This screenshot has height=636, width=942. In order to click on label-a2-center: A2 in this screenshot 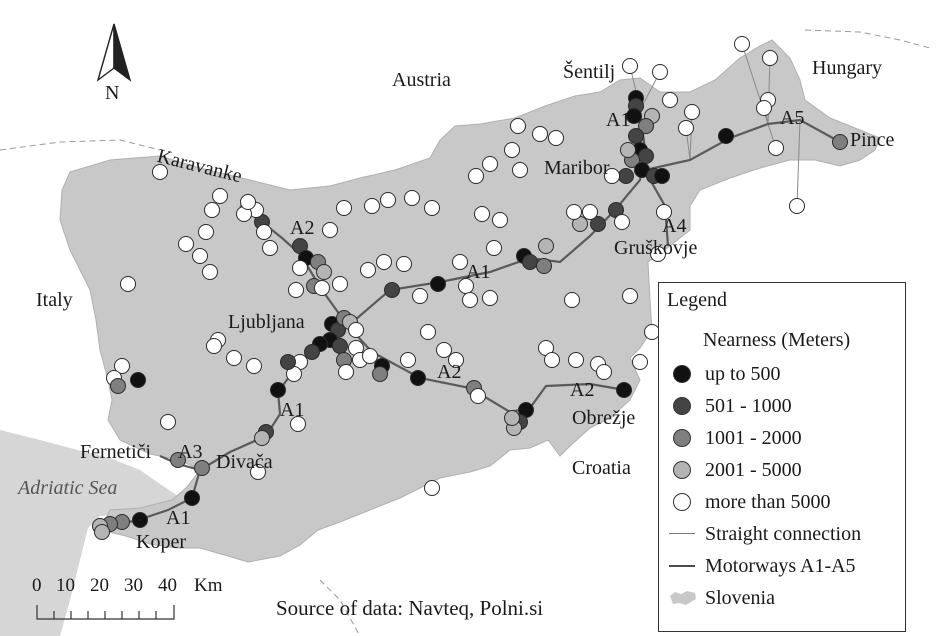, I will do `click(449, 372)`.